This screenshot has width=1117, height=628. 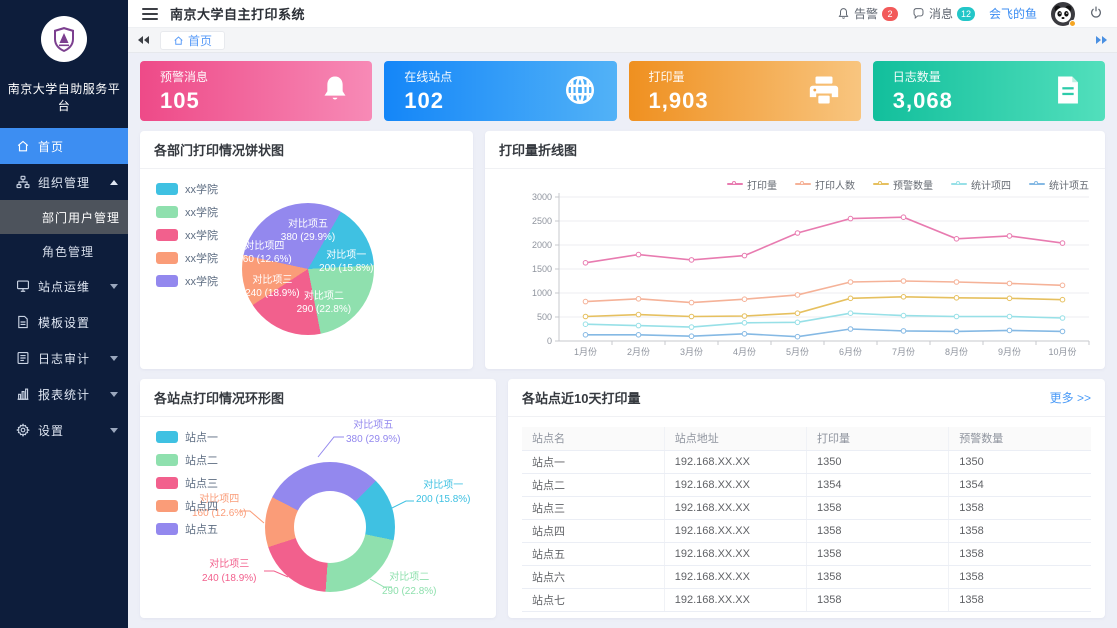 I want to click on y-tick-label: 0, so click(x=549, y=341).